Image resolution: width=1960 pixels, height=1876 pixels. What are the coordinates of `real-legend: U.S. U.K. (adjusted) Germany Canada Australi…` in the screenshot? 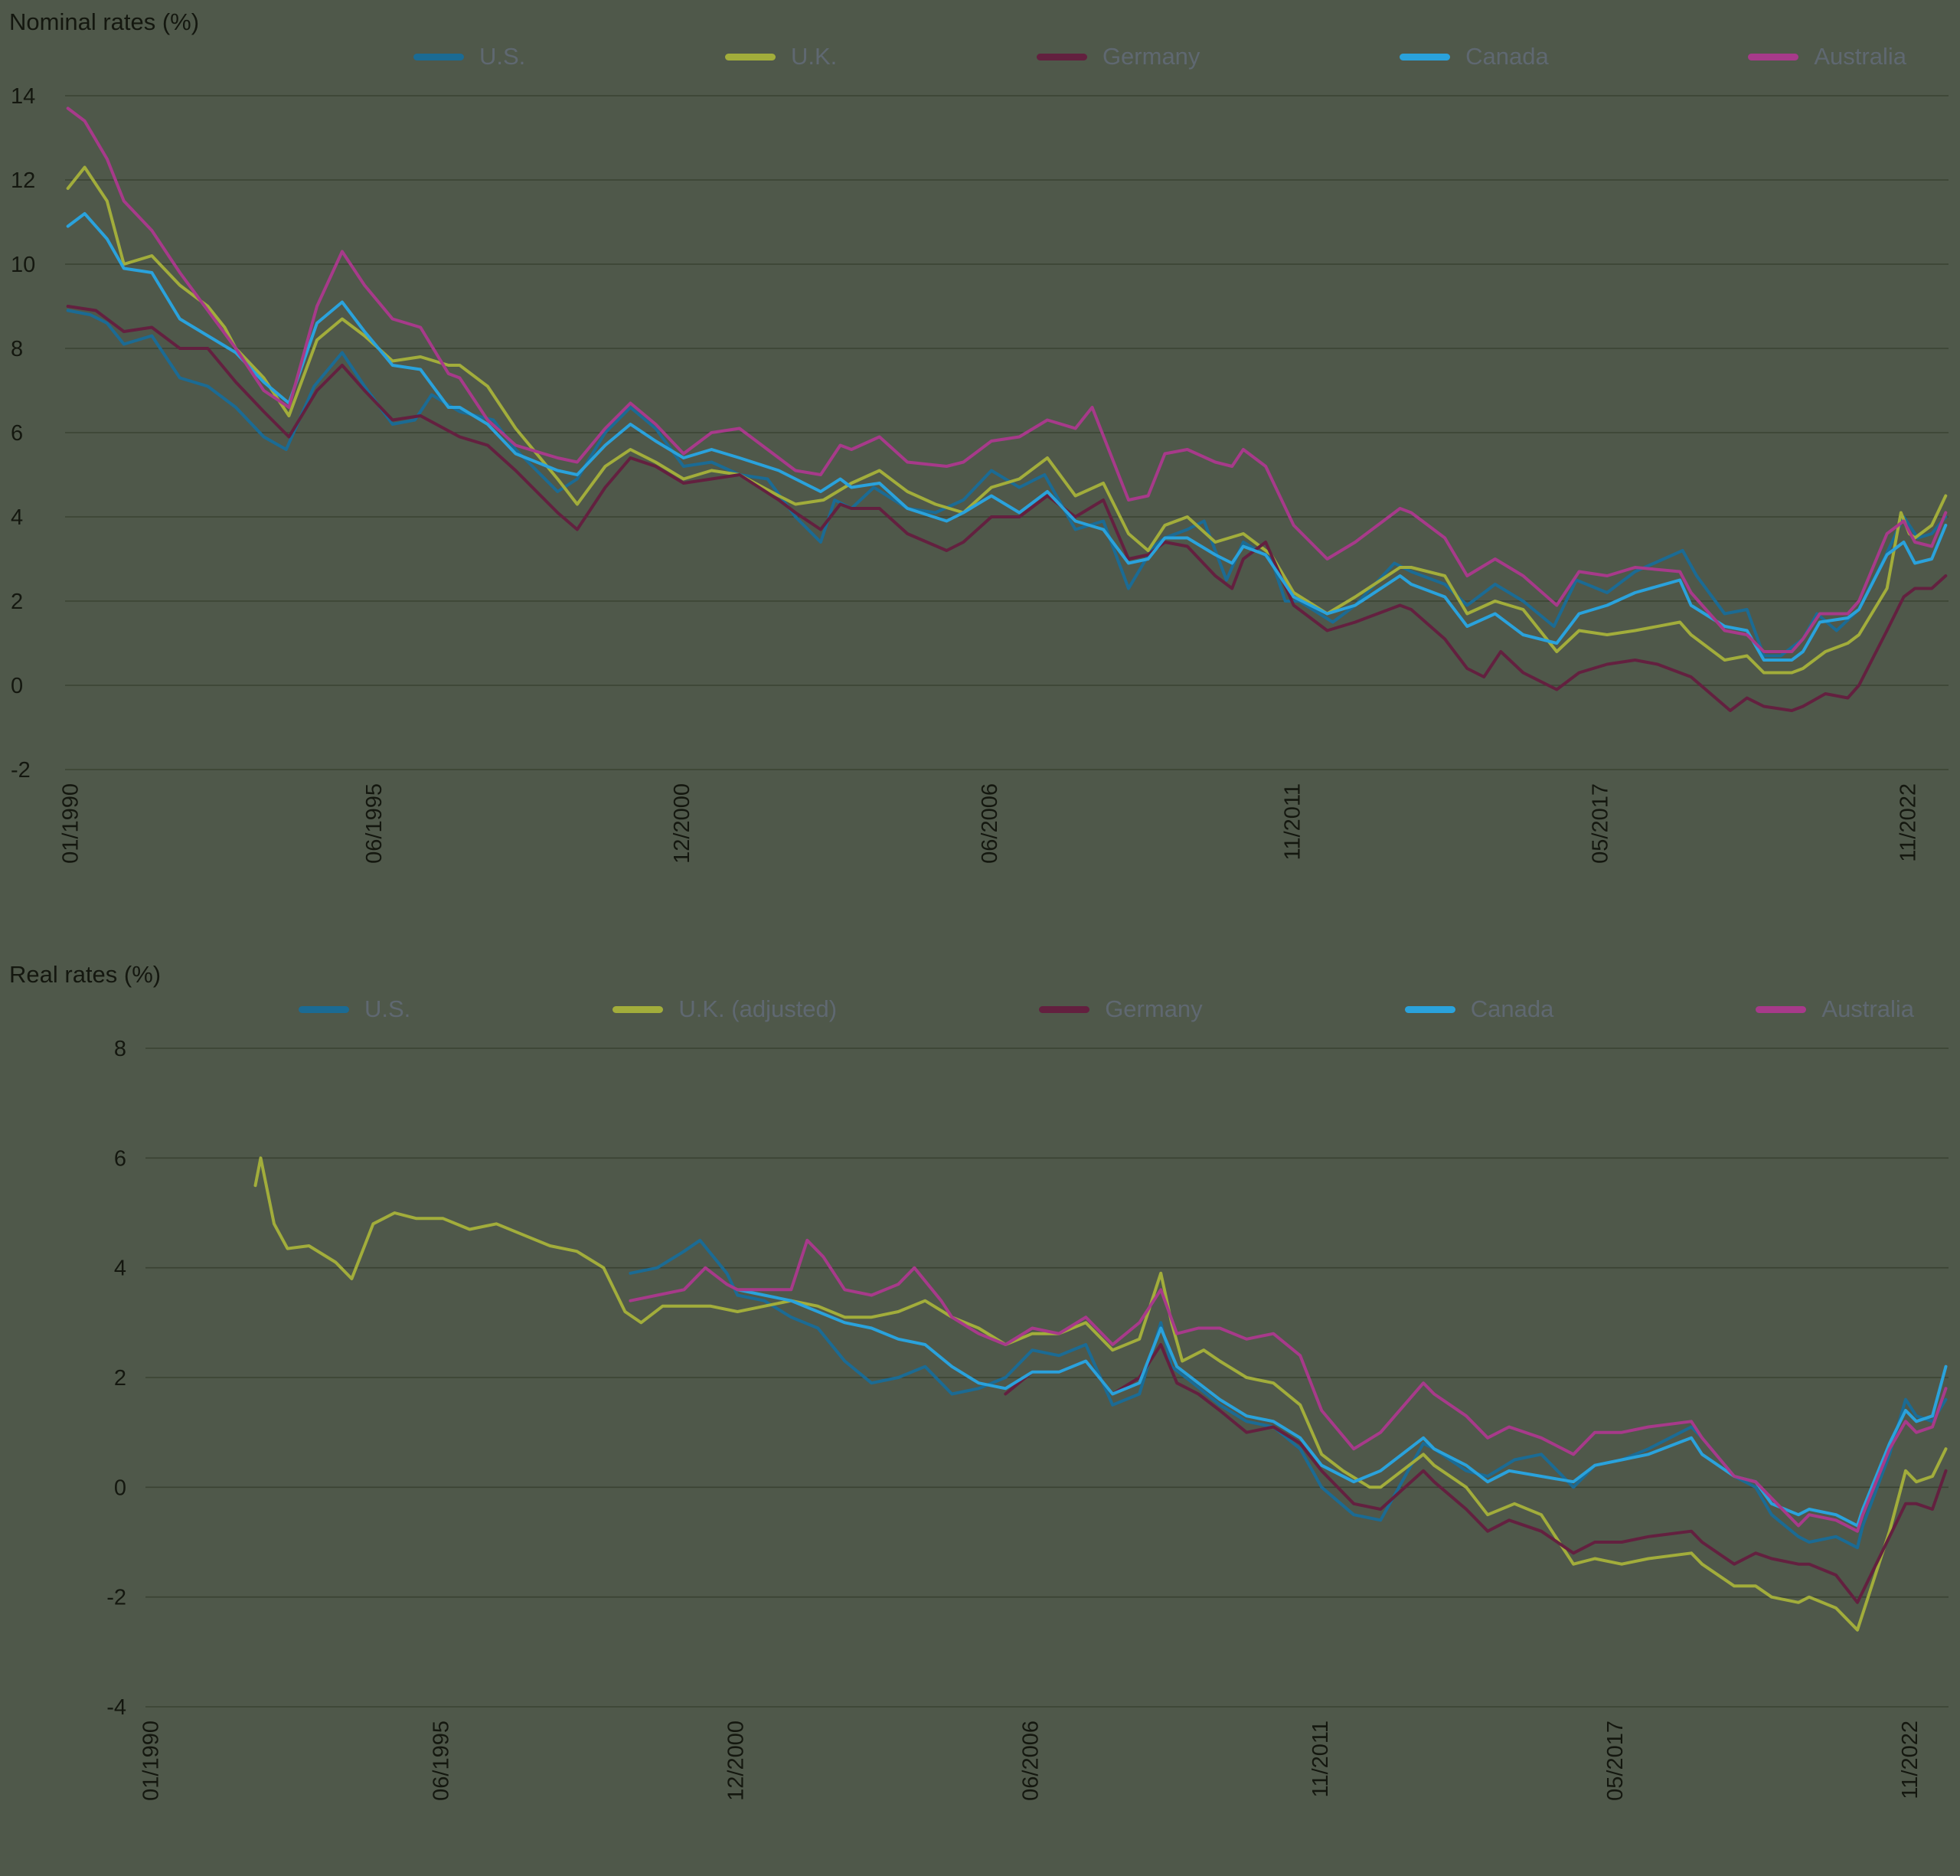 It's located at (1106, 1009).